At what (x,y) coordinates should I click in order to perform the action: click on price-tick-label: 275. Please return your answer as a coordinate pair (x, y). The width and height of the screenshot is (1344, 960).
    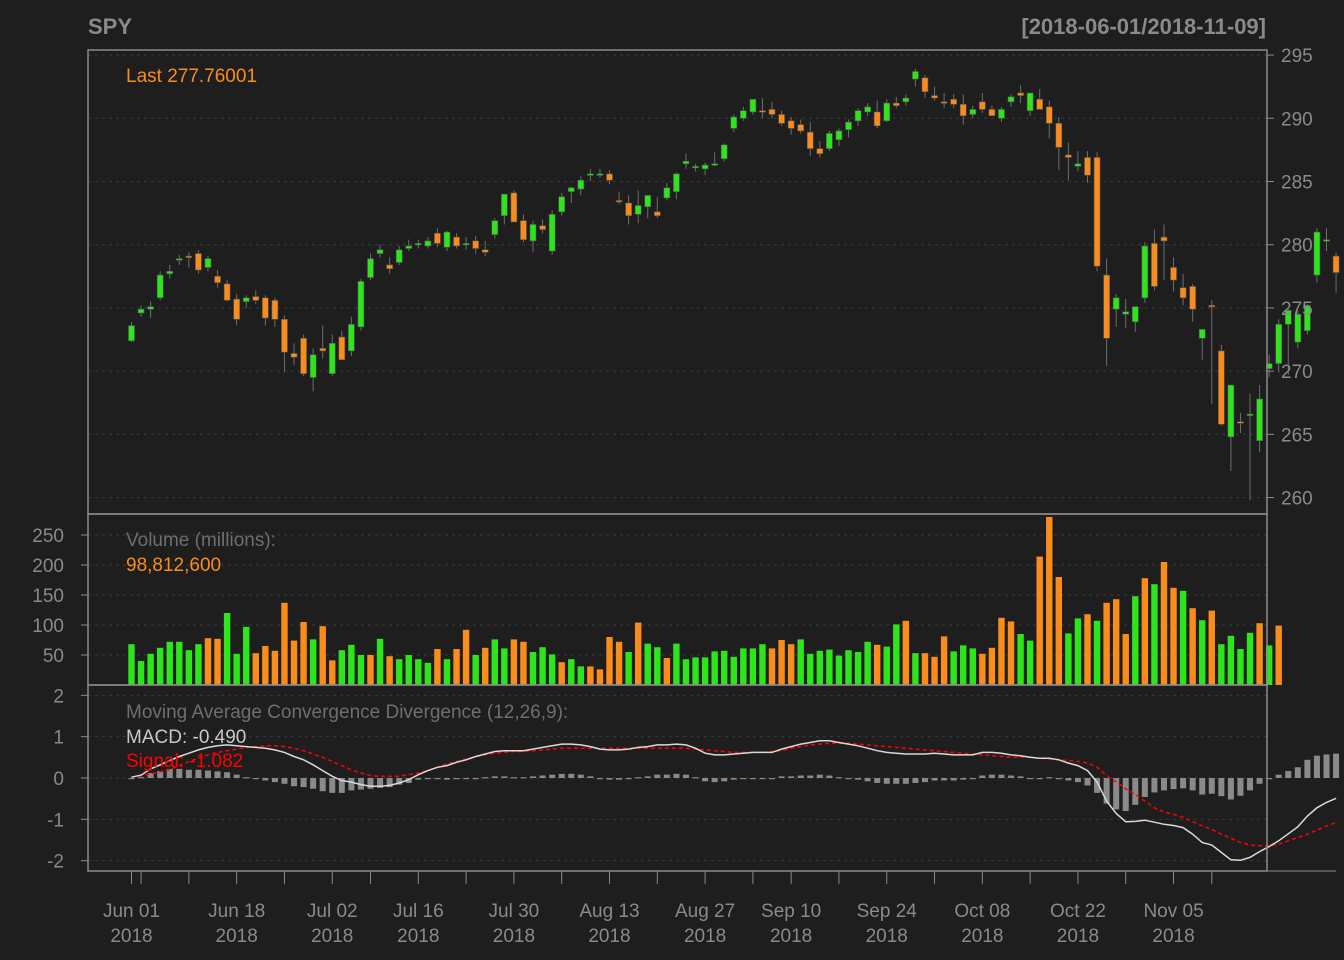
    Looking at the image, I should click on (1297, 309).